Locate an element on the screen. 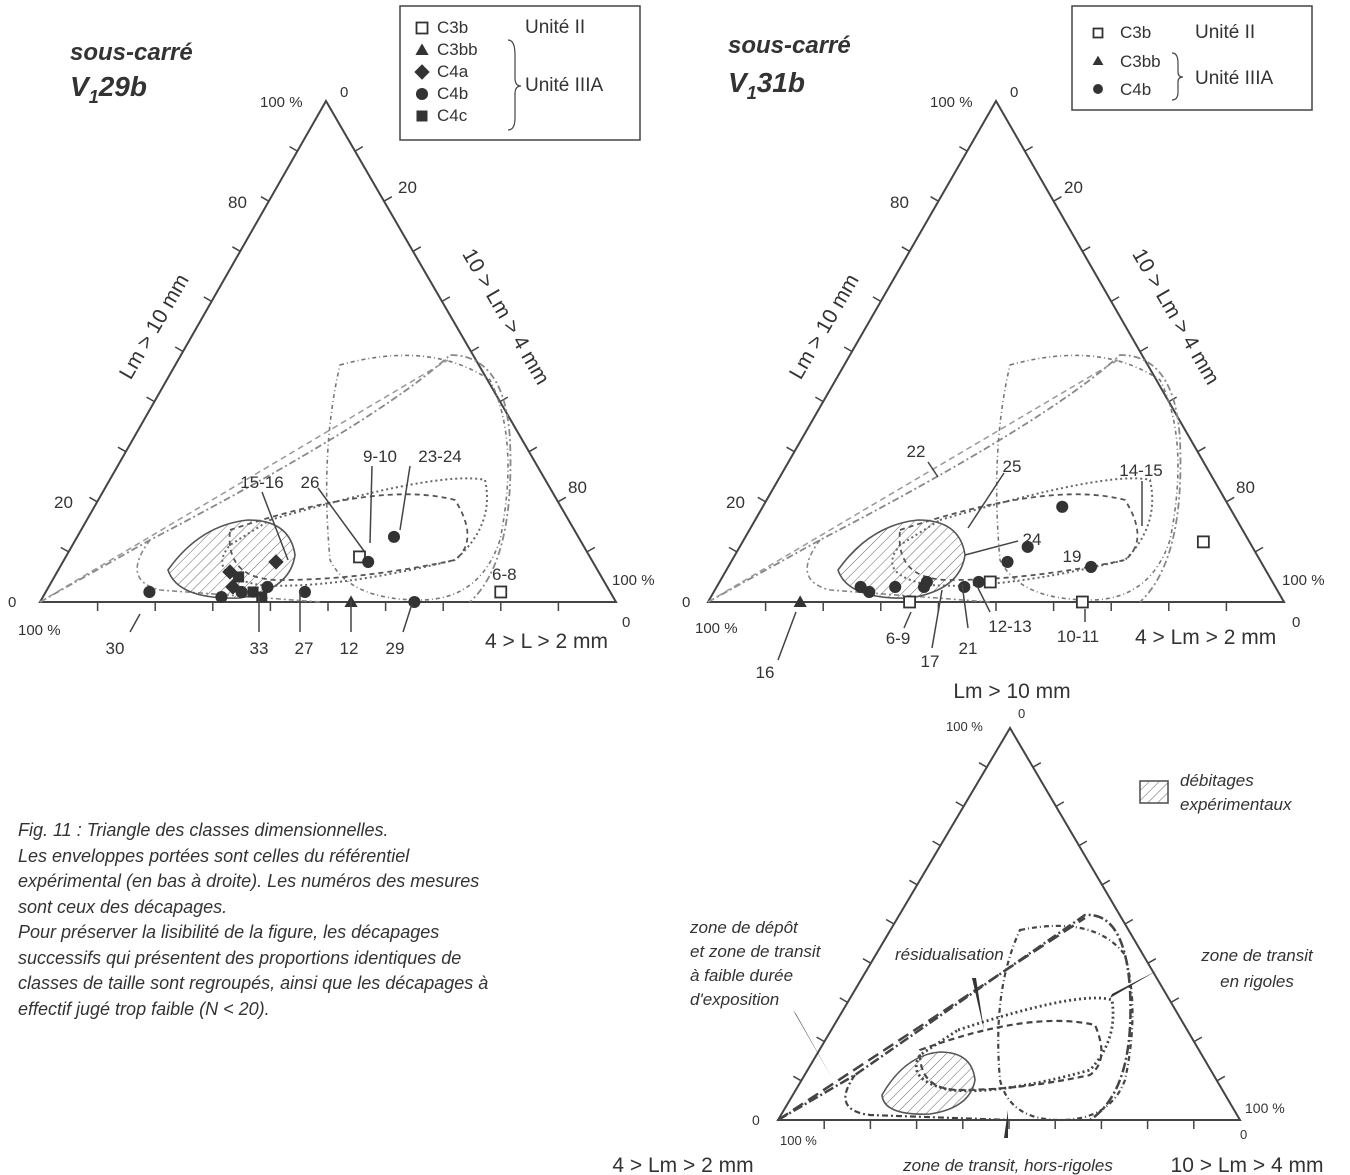 The height and width of the screenshot is (1175, 1350). zone-depot-line: et zone de transit is located at coordinates (756, 951).